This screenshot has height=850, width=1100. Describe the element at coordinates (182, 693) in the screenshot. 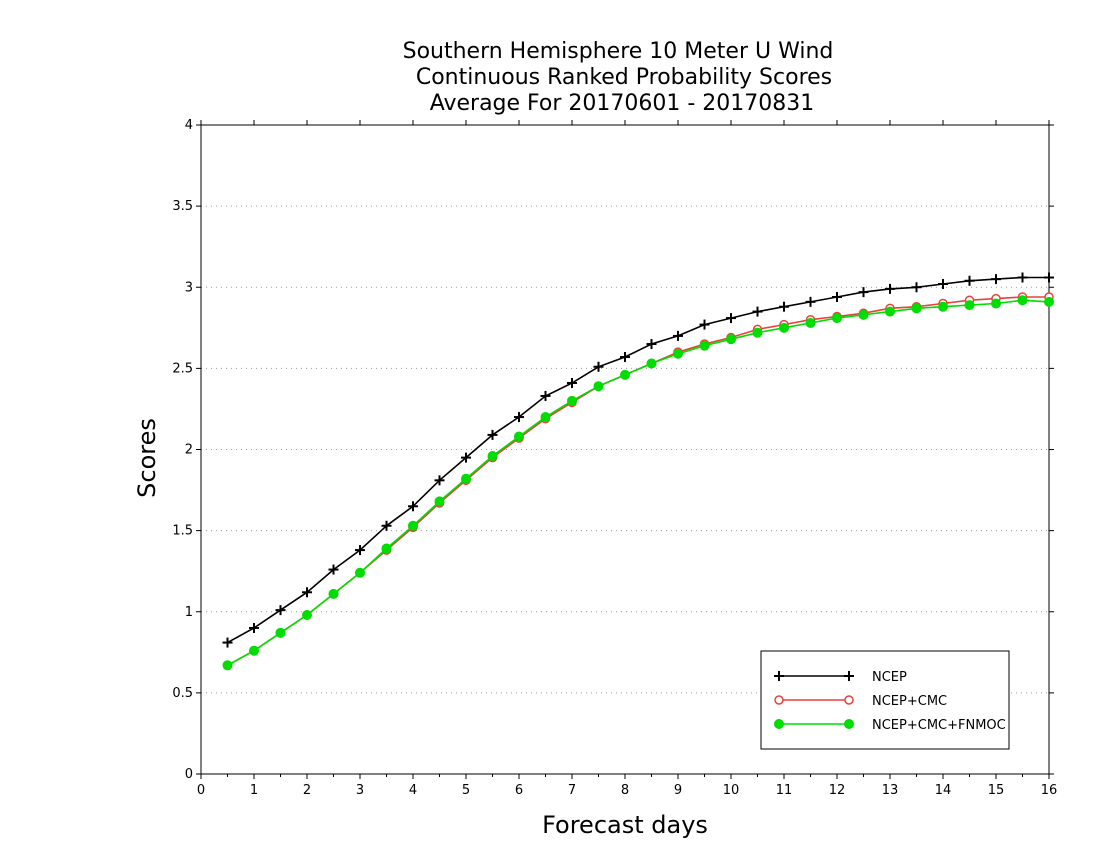

I see `y-tick-label-1: 0.5` at that location.